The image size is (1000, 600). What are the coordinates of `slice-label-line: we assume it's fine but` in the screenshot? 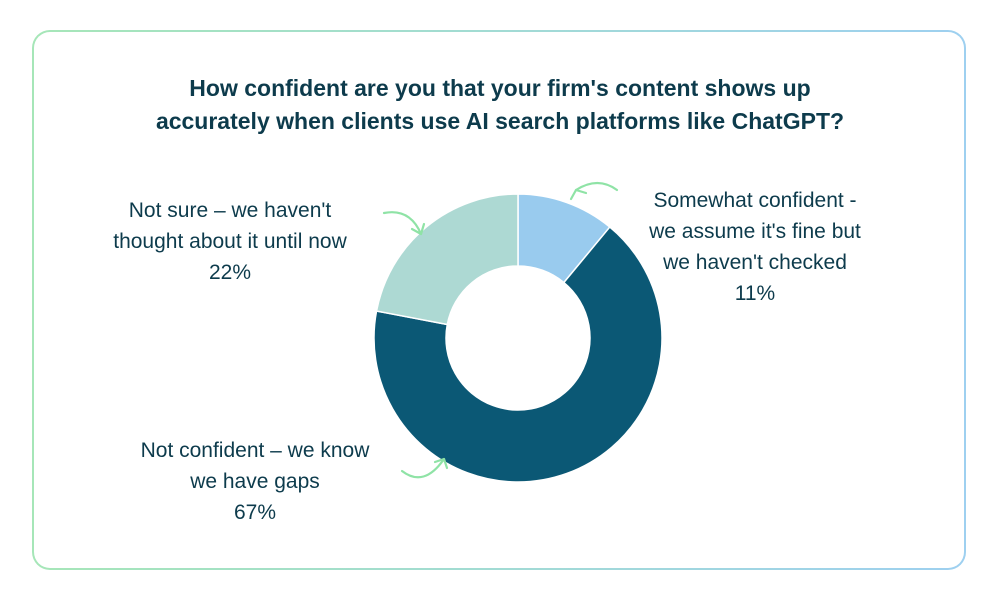 It's located at (755, 231).